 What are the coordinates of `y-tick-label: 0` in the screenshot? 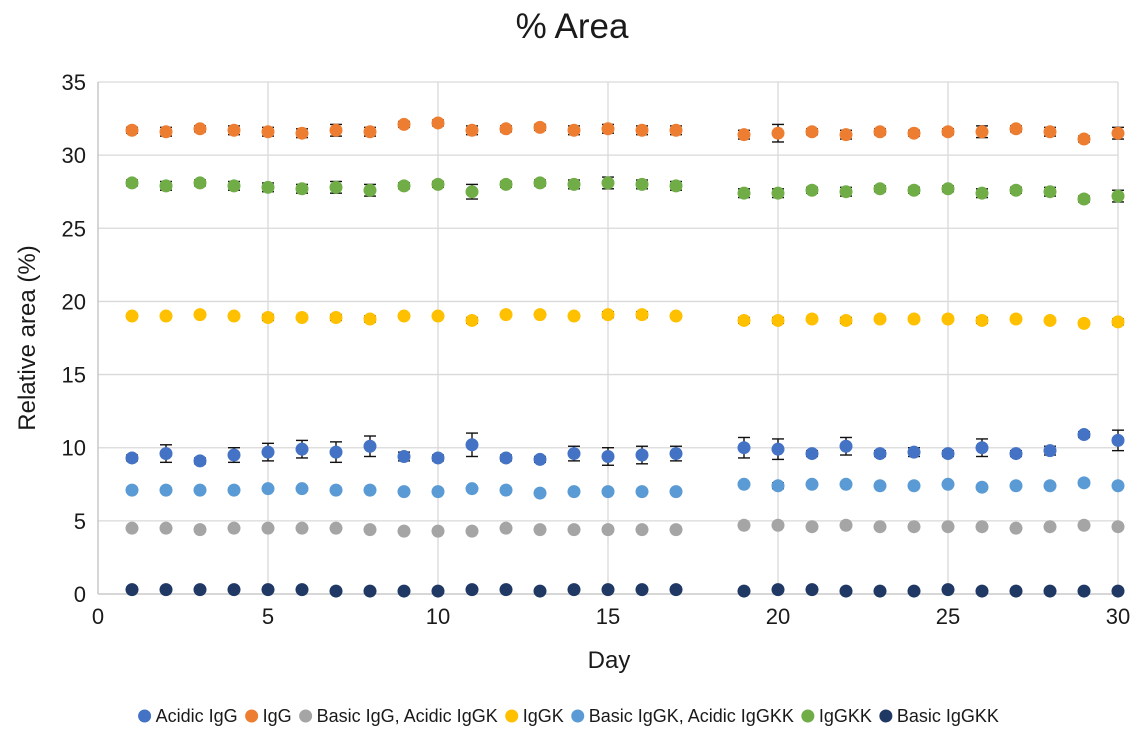 It's located at (80, 594).